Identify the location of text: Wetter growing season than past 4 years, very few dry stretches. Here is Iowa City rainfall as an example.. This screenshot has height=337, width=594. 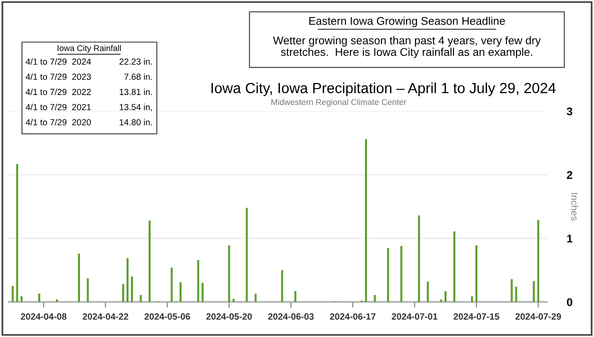
(407, 47).